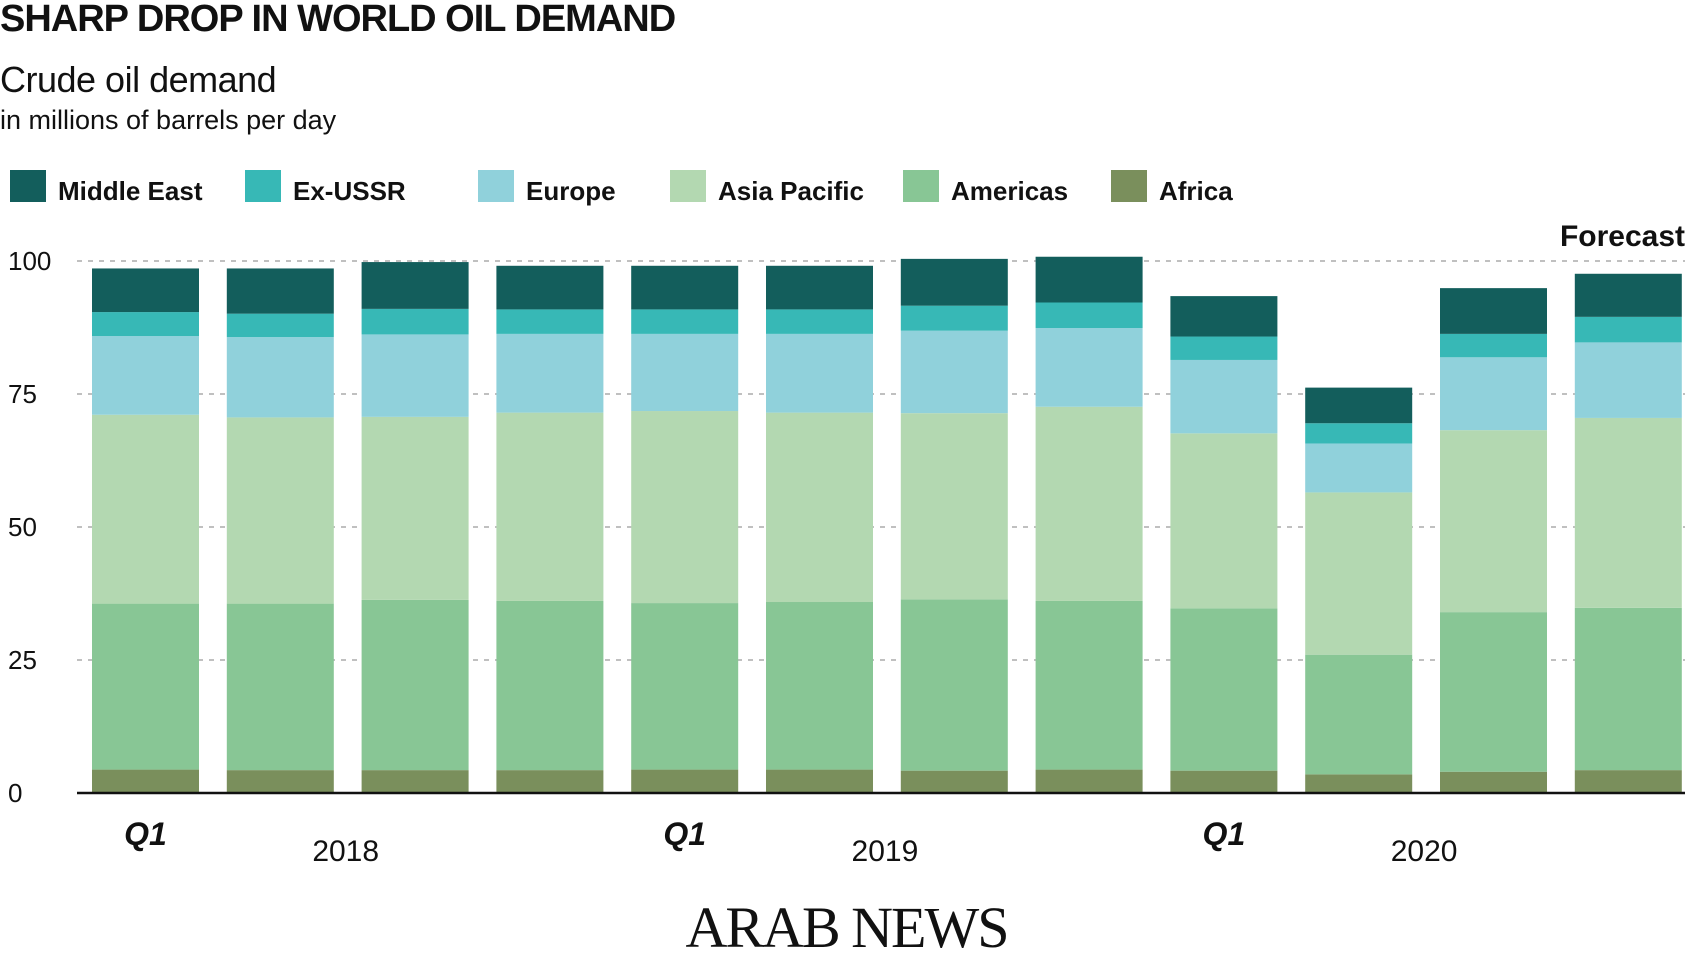 This screenshot has width=1693, height=960. I want to click on legend-label-americas: Americas, so click(1010, 191).